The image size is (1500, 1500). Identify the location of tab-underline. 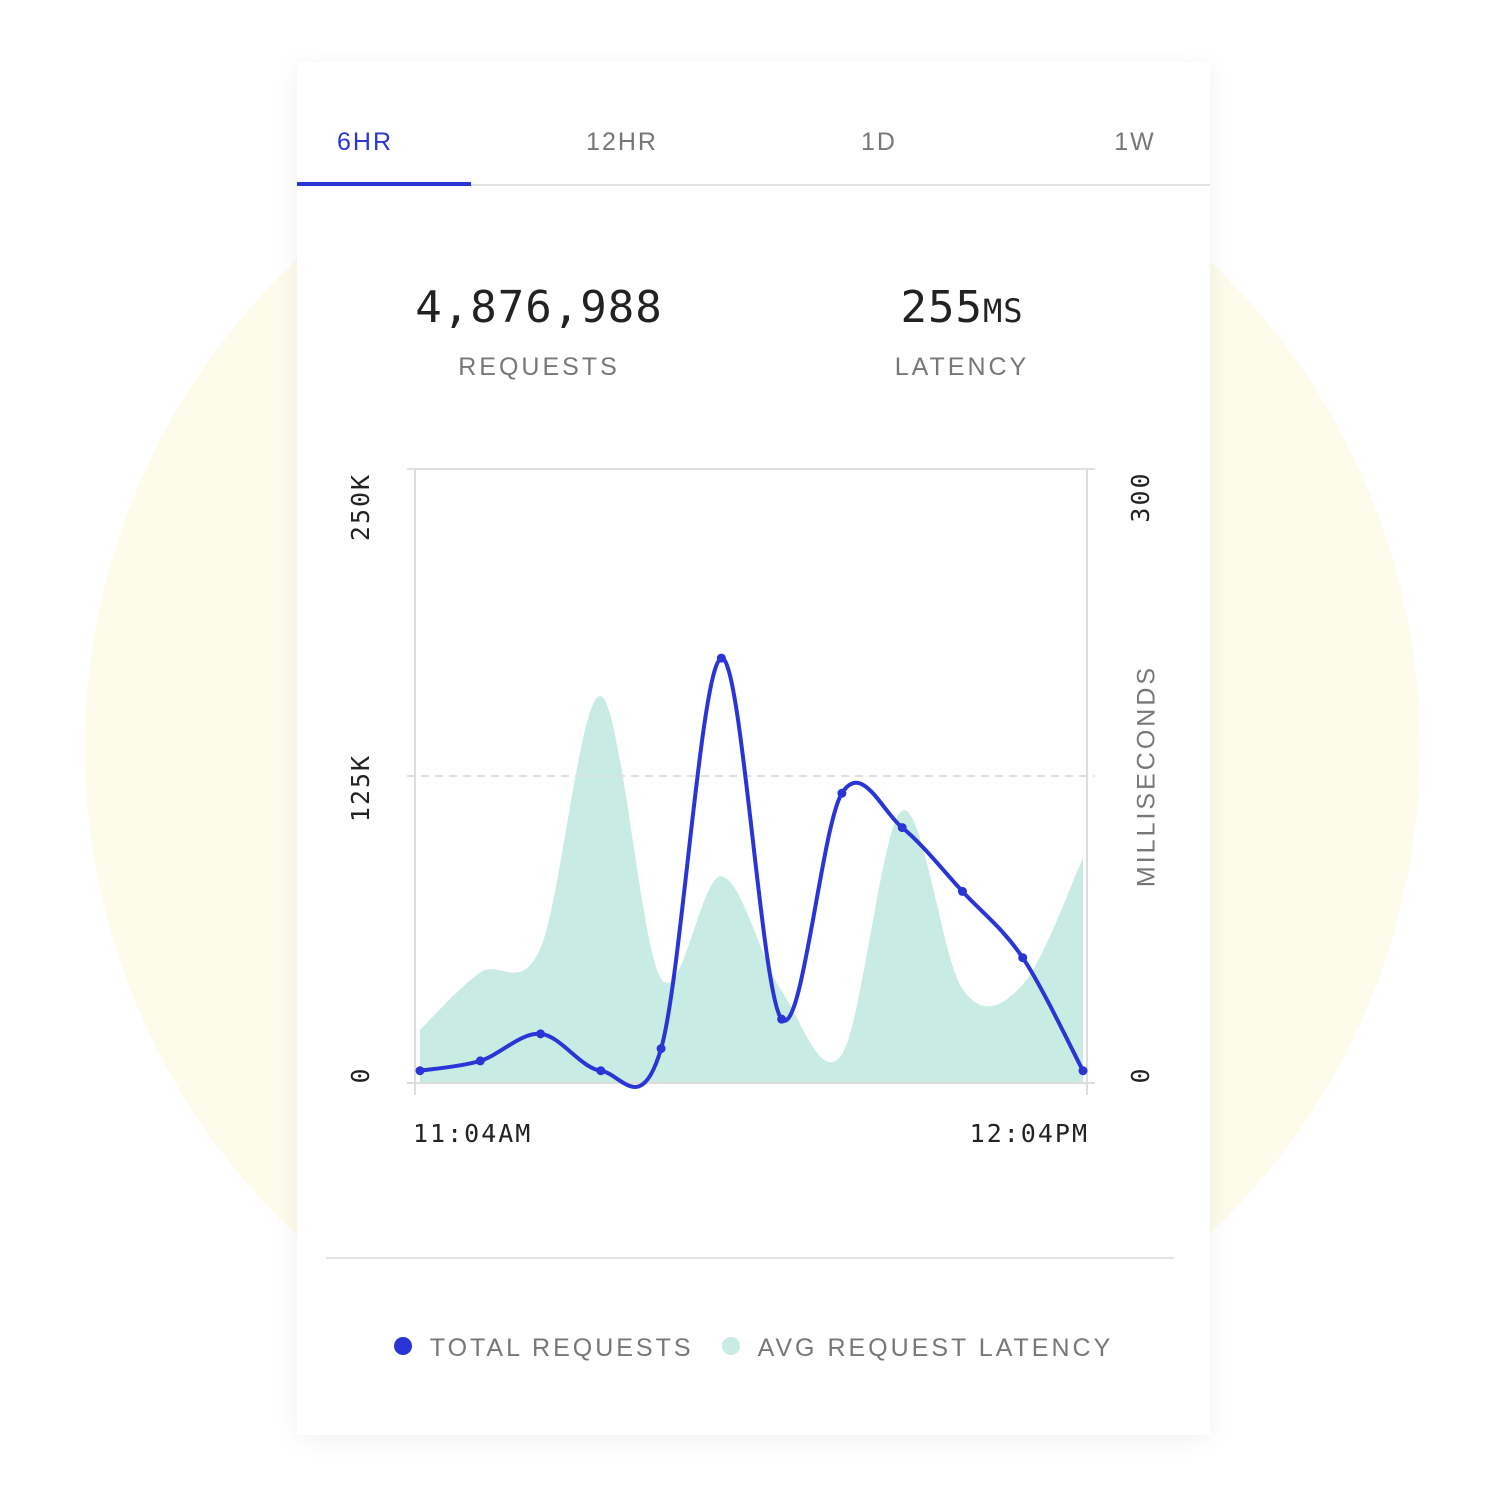
(384, 184).